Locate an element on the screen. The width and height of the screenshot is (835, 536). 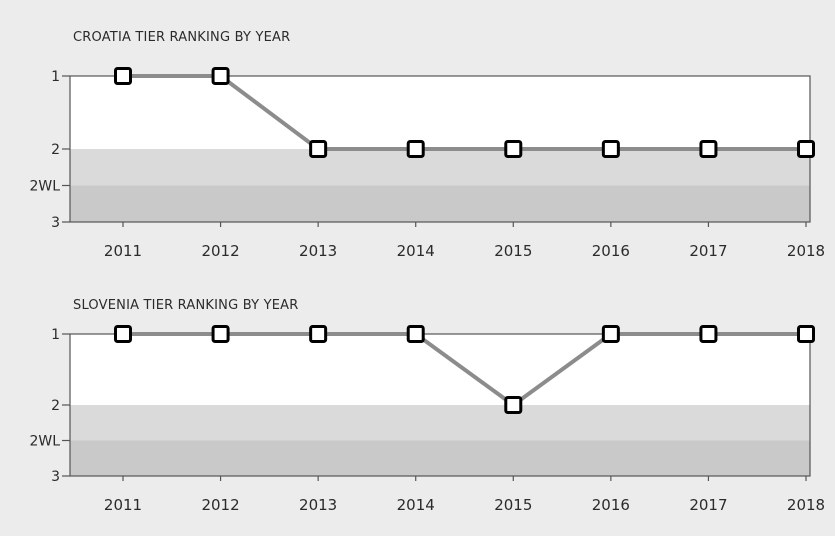
croatia-x-tick-label: 2011 is located at coordinates (123, 251).